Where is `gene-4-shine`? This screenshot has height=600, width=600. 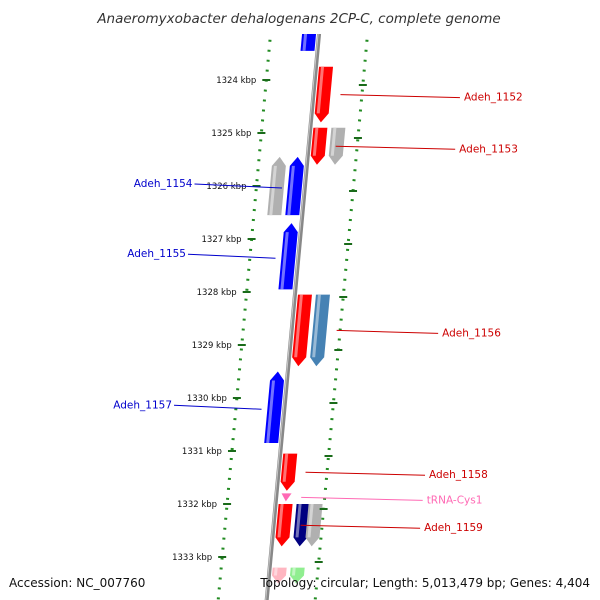
gene-4-shine is located at coordinates (333, 141).